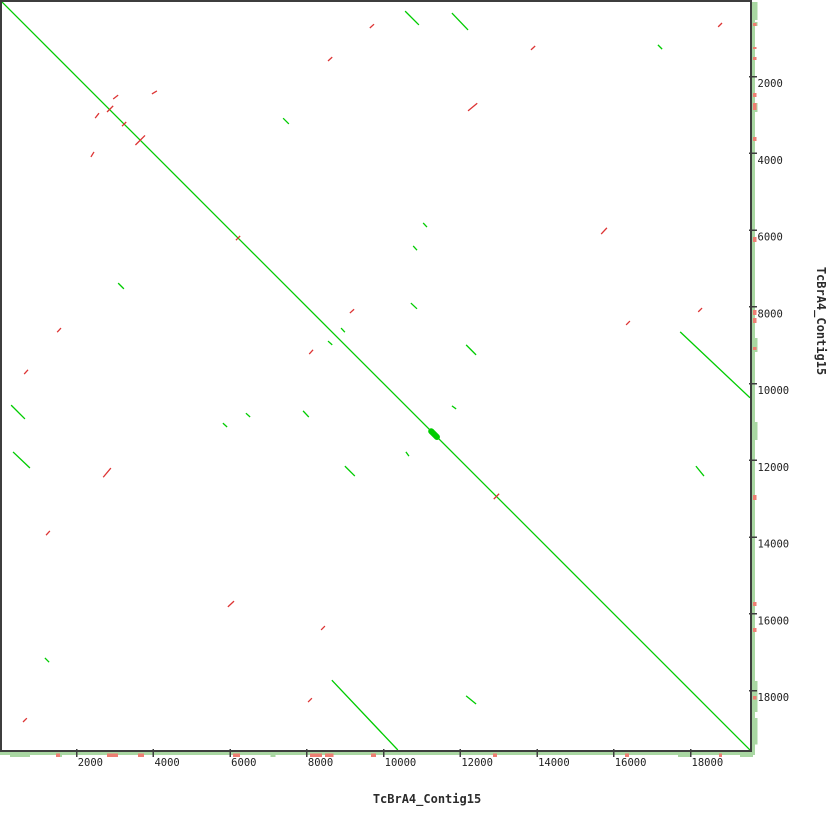  I want to click on x-tick-label: 12000, so click(477, 763).